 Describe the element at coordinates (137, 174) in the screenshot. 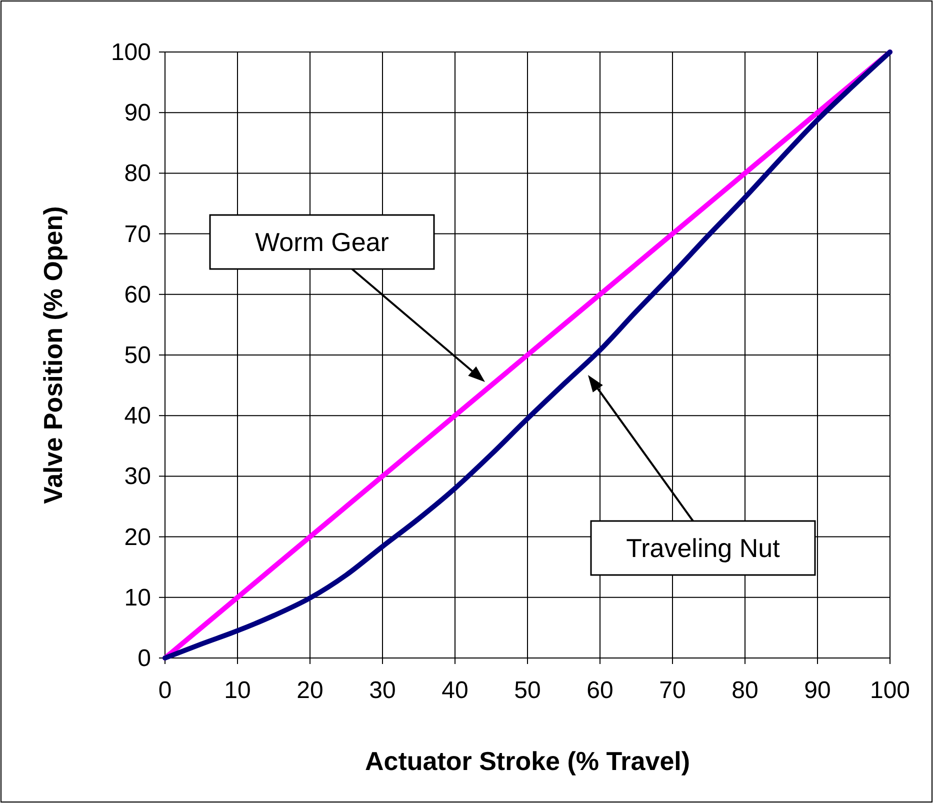

I see `y-tick-label: 80` at that location.